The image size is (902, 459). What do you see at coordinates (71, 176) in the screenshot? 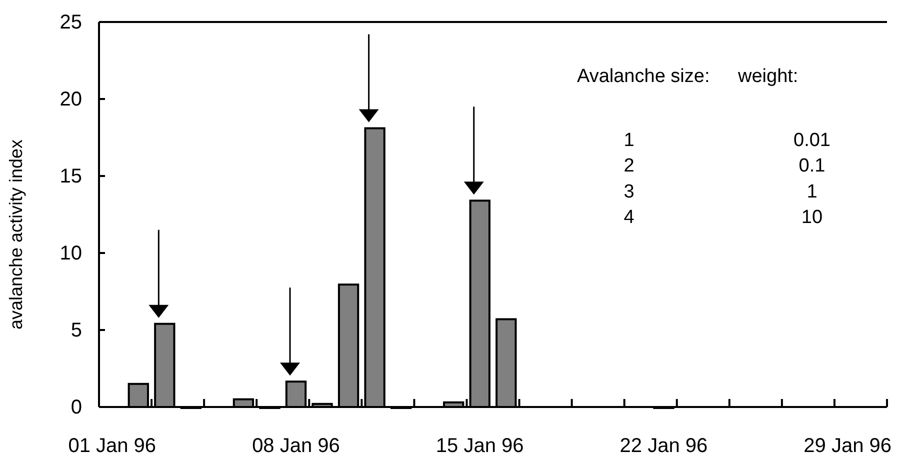
I see `y-tick-label: 15` at bounding box center [71, 176].